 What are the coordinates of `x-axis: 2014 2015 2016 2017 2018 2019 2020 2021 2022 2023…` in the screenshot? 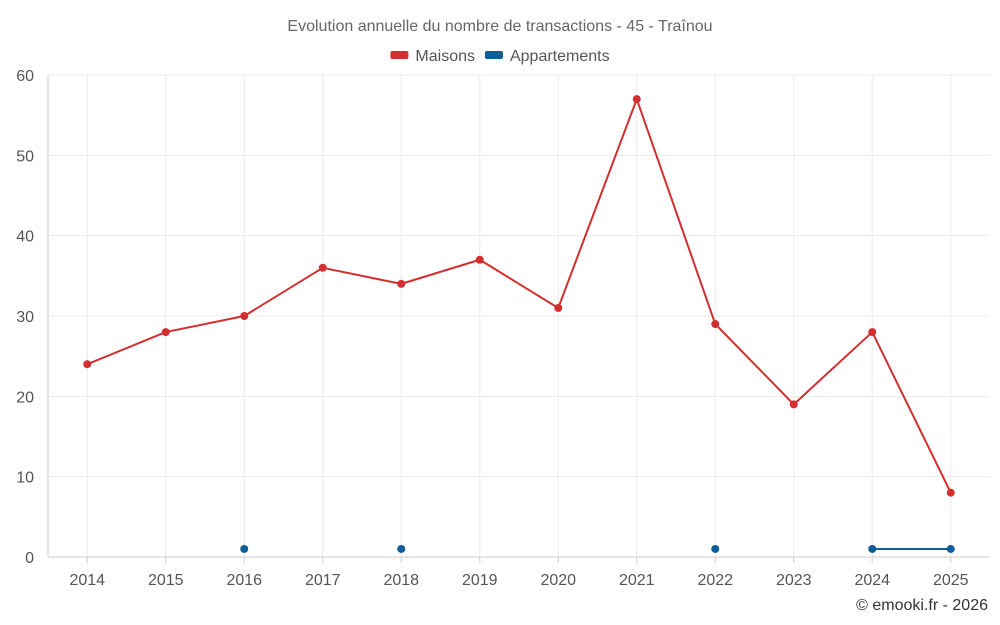 It's located at (519, 572).